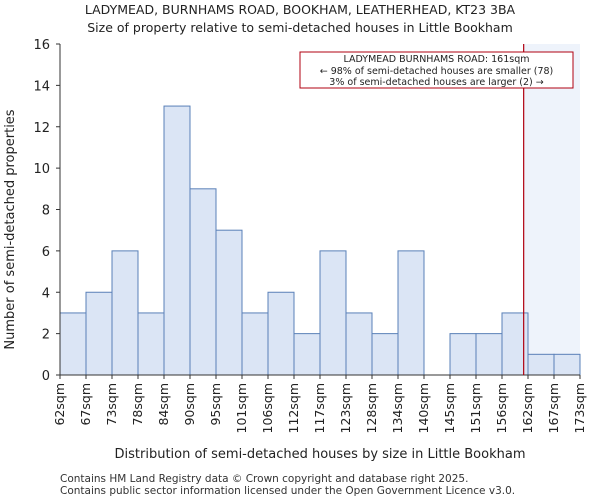 The image size is (600, 500). Describe the element at coordinates (579, 408) in the screenshot. I see `x-tick-label: 173sqm` at that location.